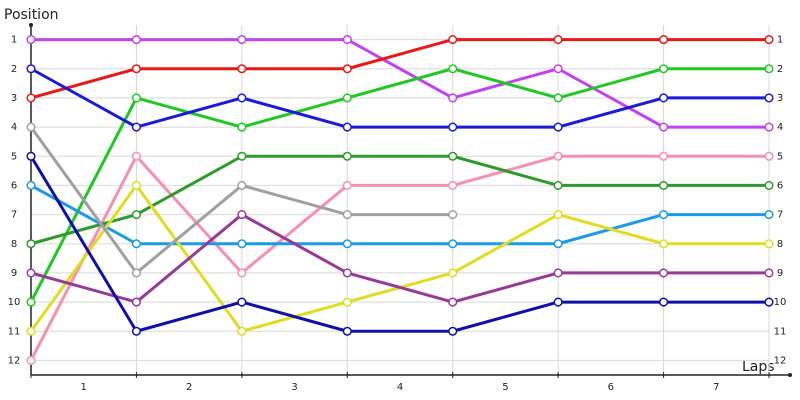  What do you see at coordinates (14, 40) in the screenshot?
I see `y-tick-label: 1` at bounding box center [14, 40].